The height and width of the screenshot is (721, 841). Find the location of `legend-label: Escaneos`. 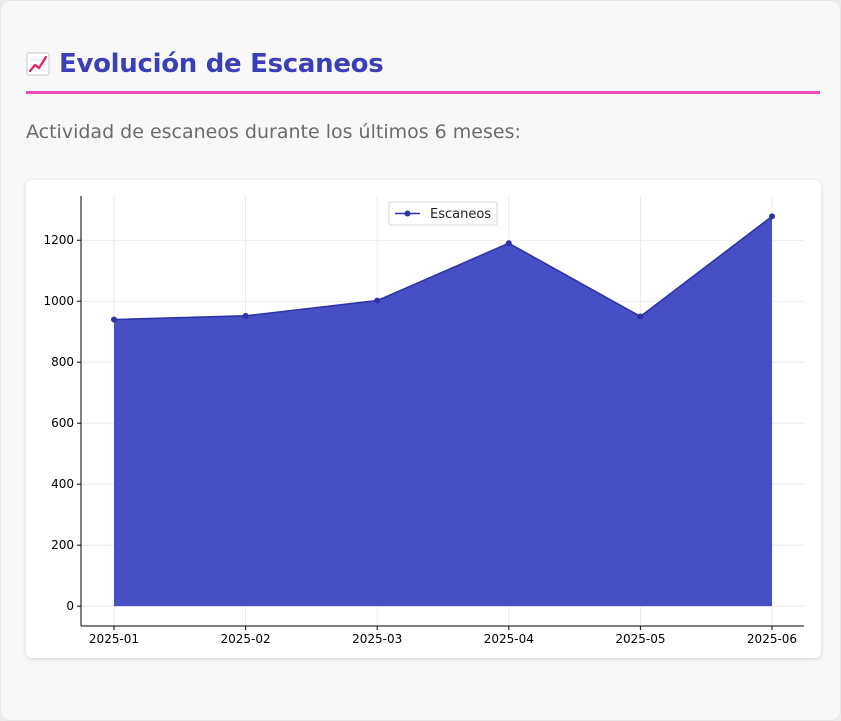

legend-label: Escaneos is located at coordinates (460, 214).